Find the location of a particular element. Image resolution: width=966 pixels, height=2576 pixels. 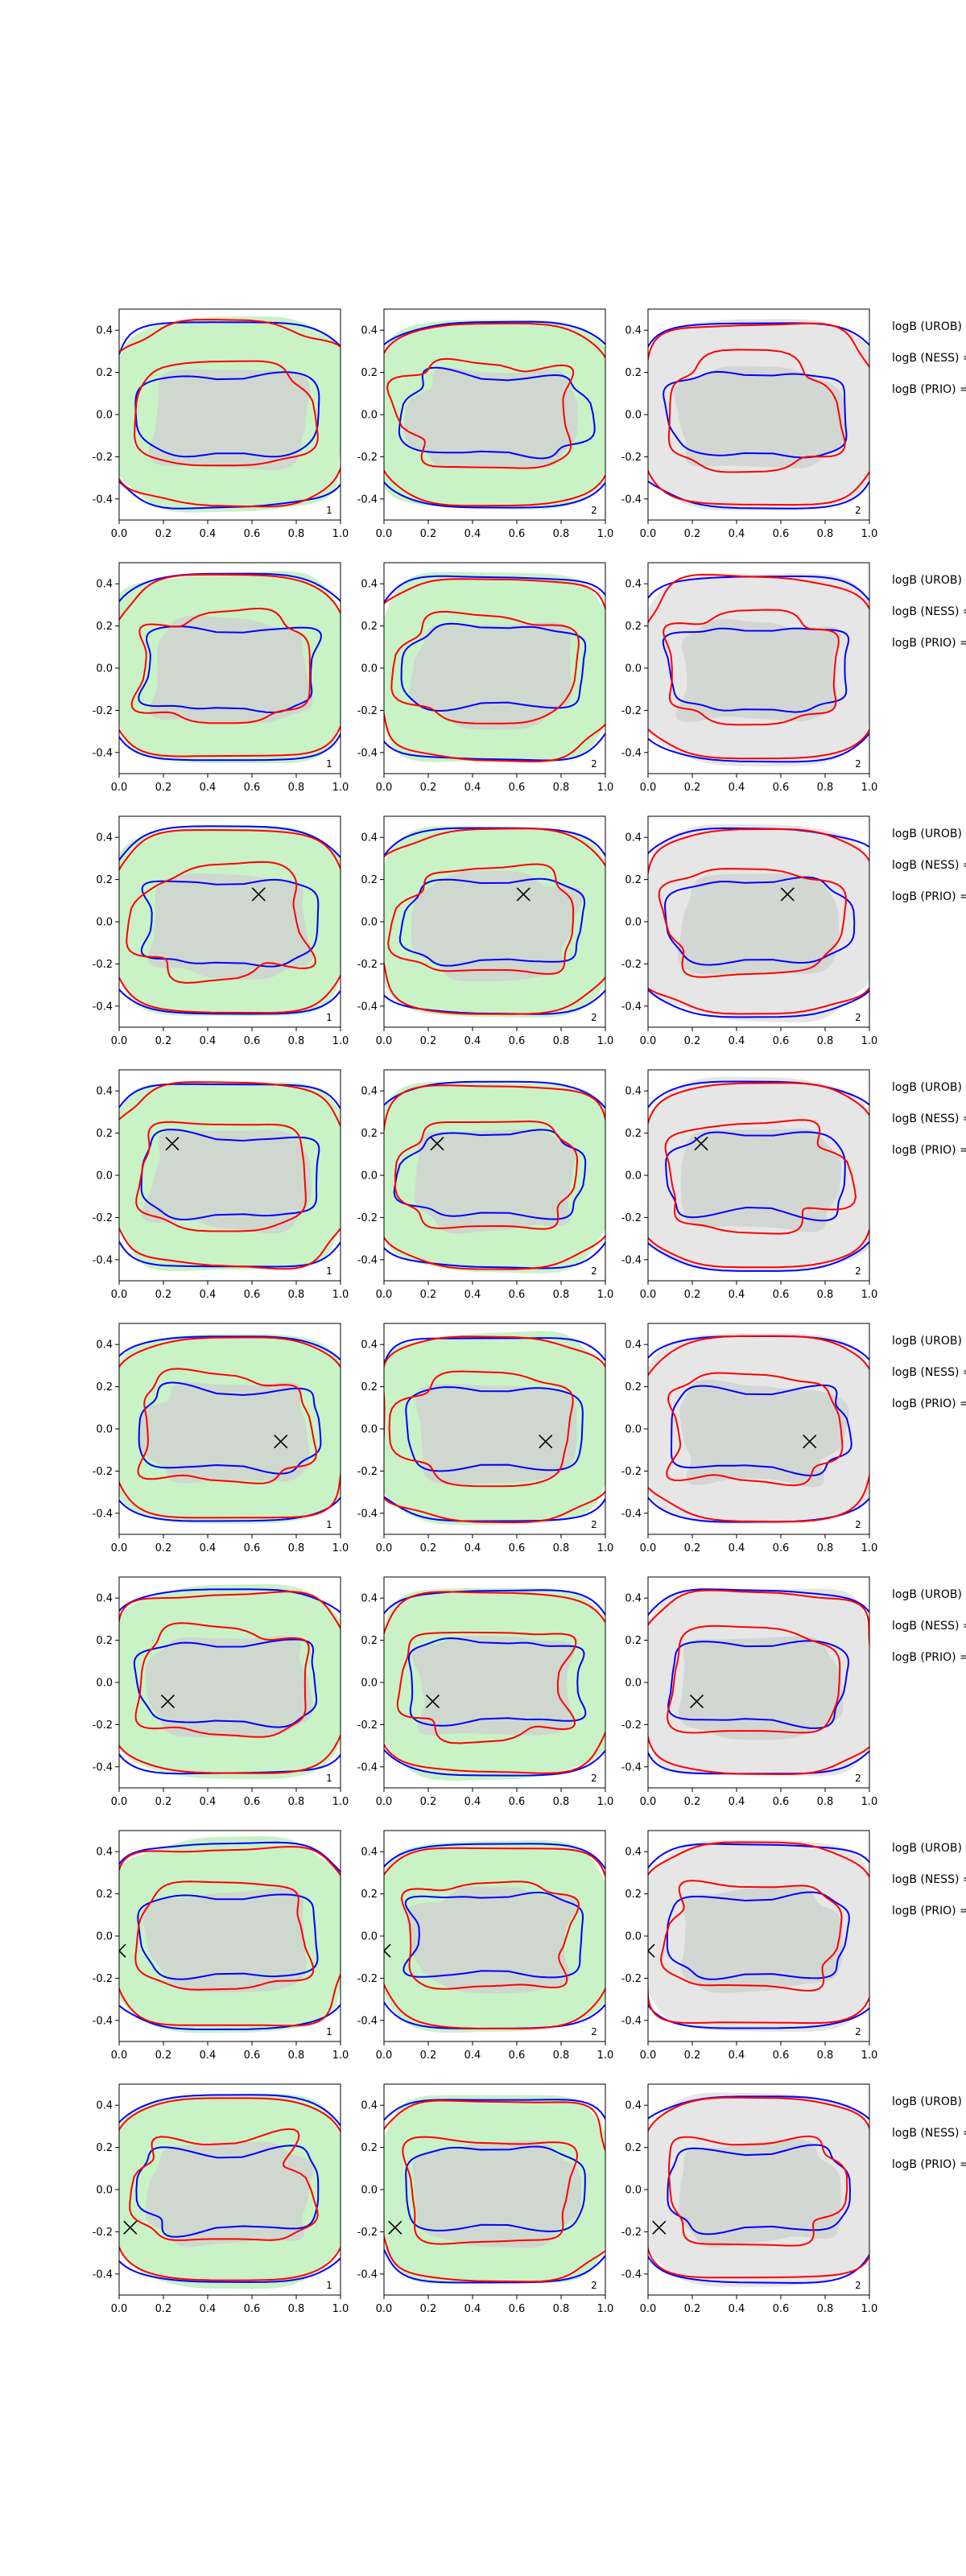

side-label-2: logB (NESS) = is located at coordinates (929, 1119).